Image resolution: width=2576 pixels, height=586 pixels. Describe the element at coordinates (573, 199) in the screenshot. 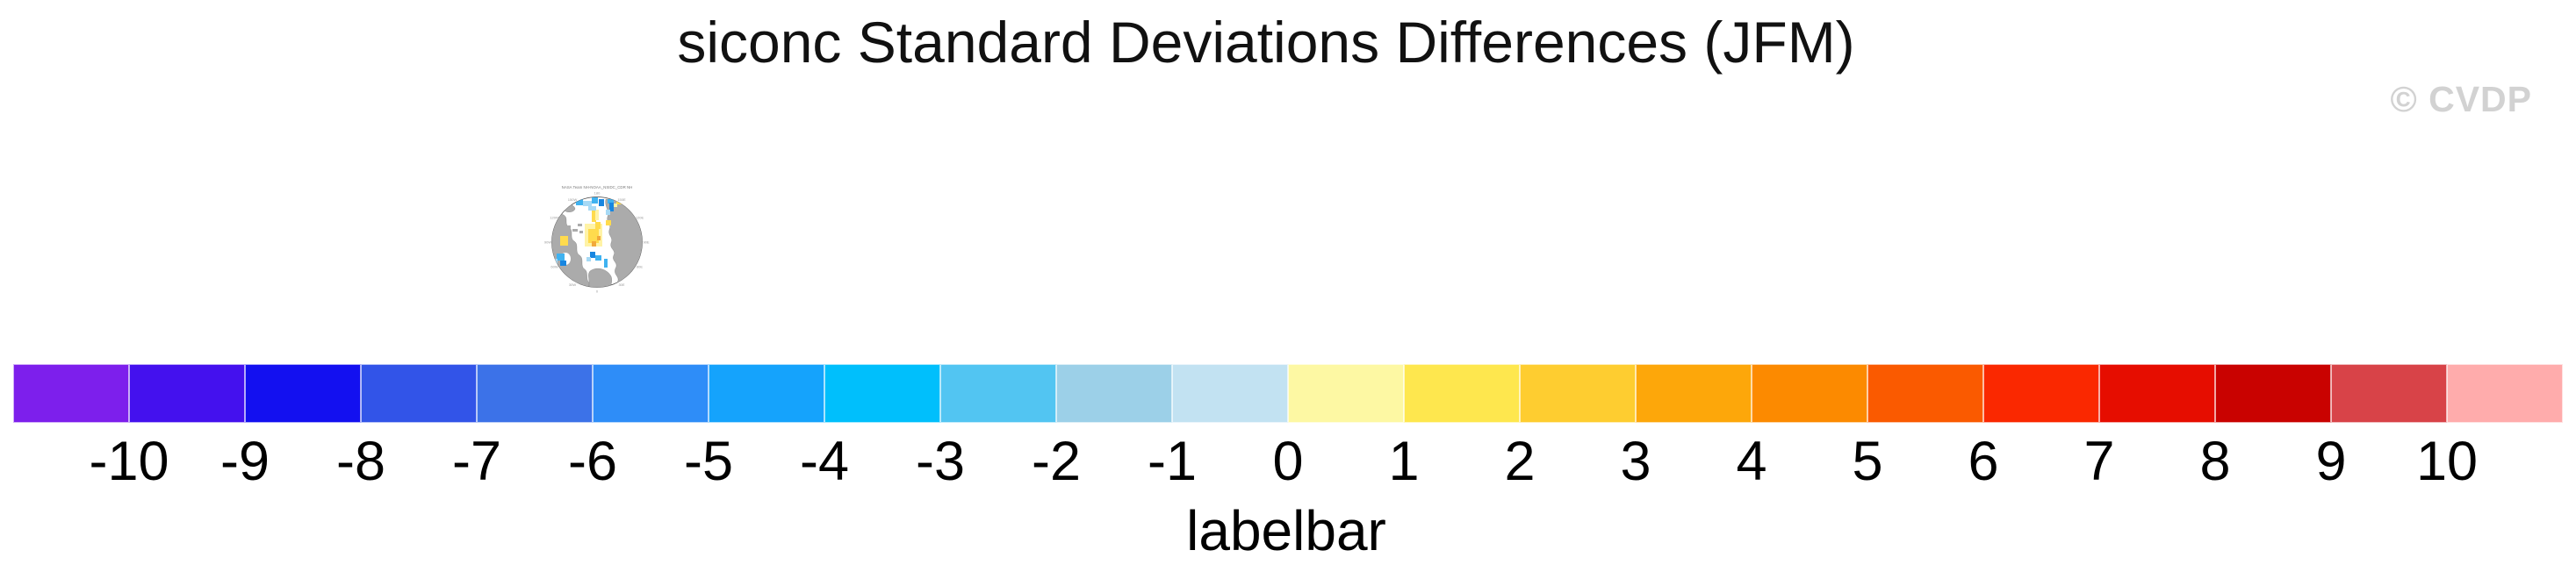

I see `map-meridian-label: 150W` at that location.